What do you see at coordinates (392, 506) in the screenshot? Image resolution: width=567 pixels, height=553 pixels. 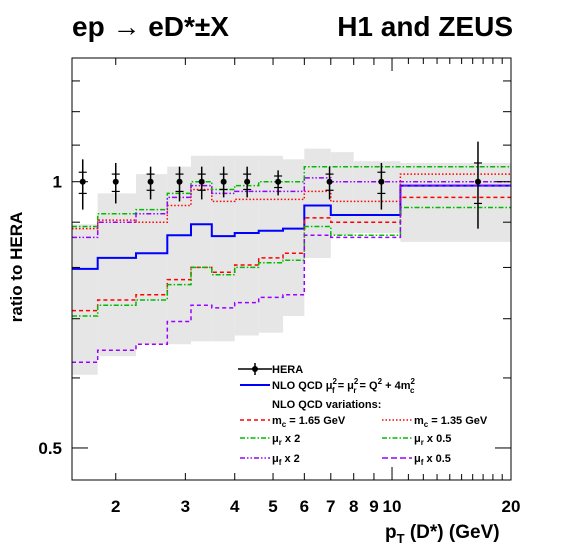 I see `x-tick-label: 10` at bounding box center [392, 506].